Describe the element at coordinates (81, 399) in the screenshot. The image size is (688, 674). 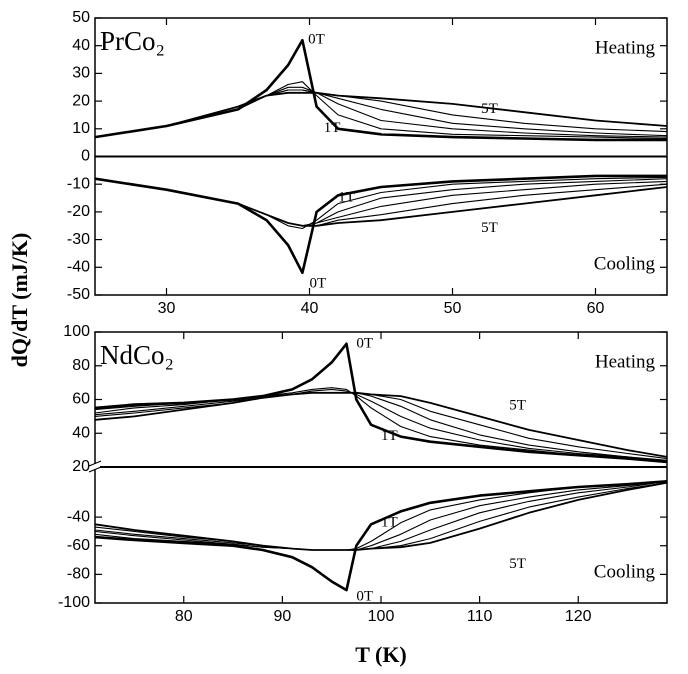
I see `y-tick-label: 60` at that location.